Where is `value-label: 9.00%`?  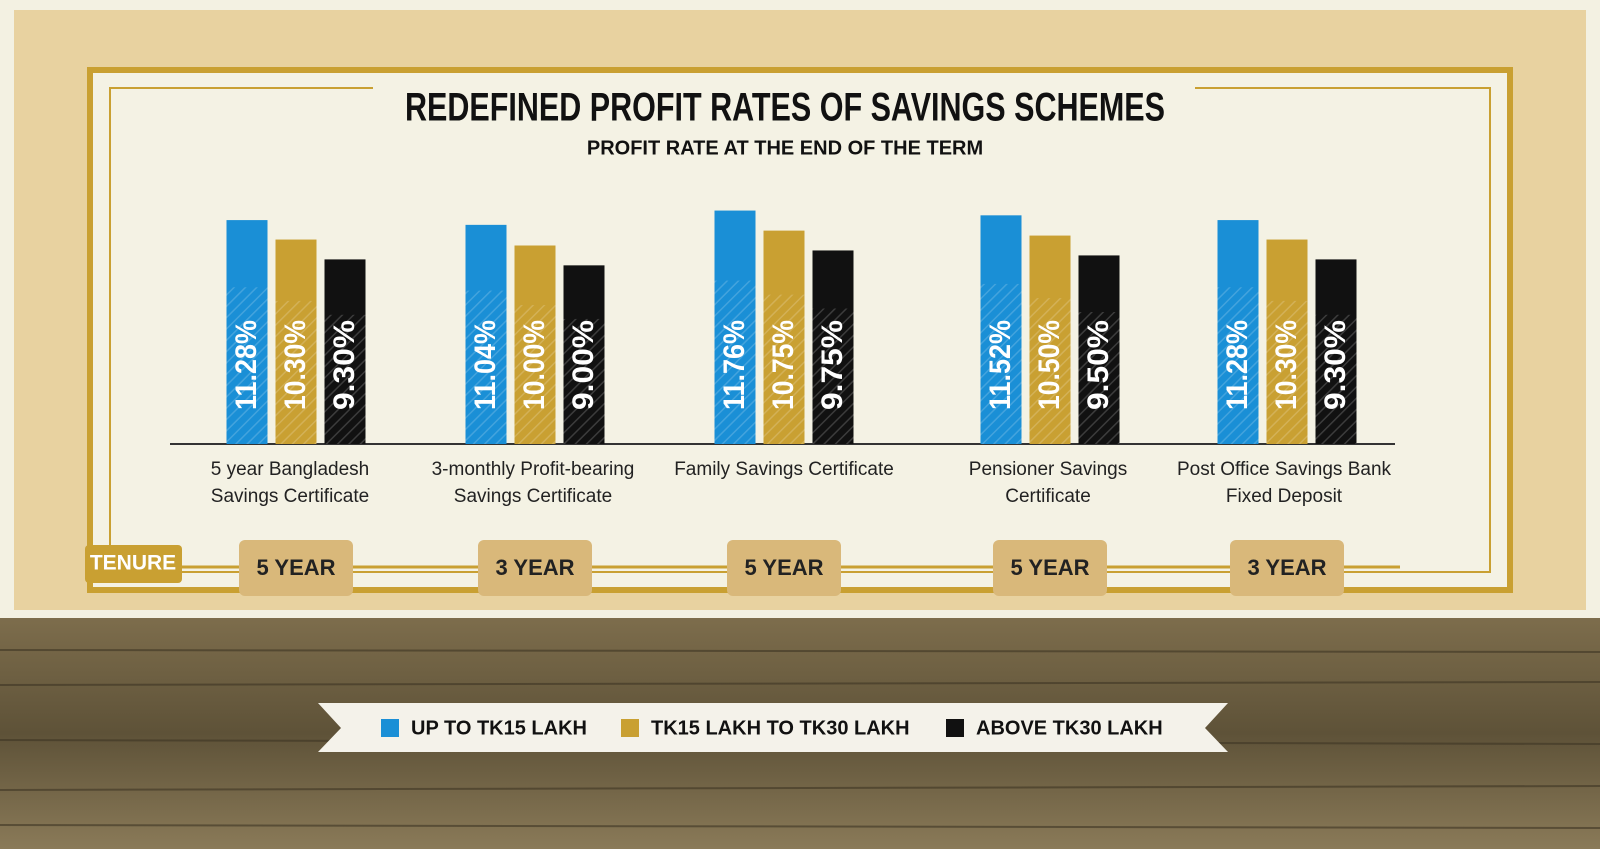 value-label: 9.00% is located at coordinates (583, 365).